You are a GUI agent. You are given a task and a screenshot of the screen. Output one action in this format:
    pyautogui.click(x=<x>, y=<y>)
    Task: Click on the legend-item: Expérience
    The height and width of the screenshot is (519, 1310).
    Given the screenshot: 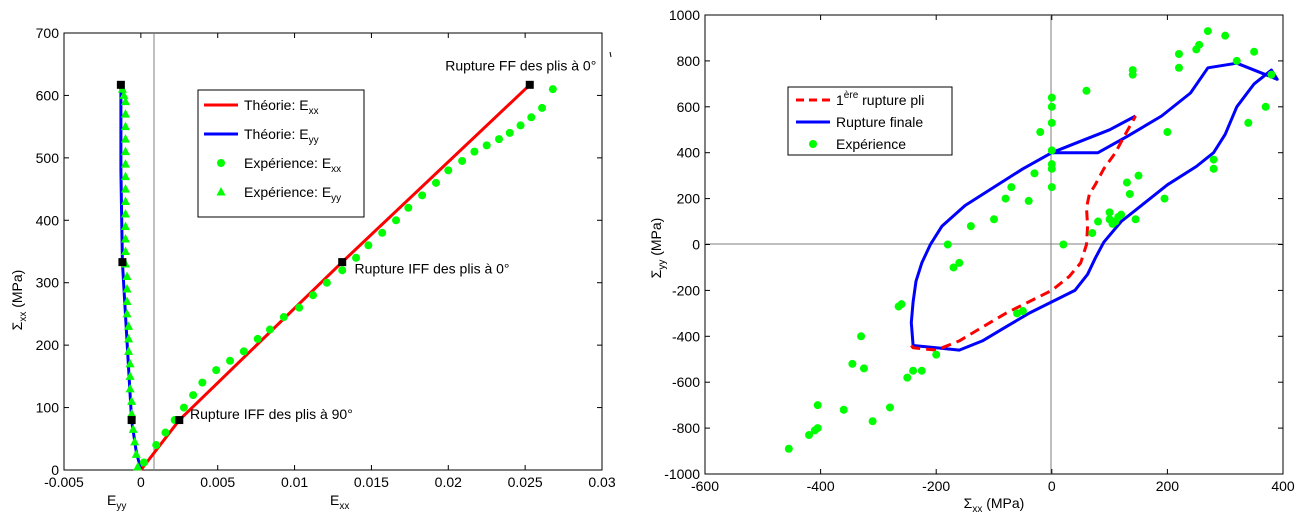 What is the action you would take?
    pyautogui.click(x=857, y=144)
    